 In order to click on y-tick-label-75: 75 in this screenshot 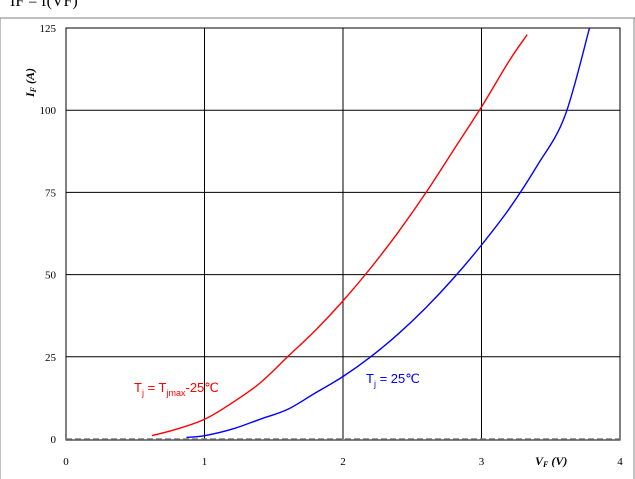, I will do `click(51, 193)`.